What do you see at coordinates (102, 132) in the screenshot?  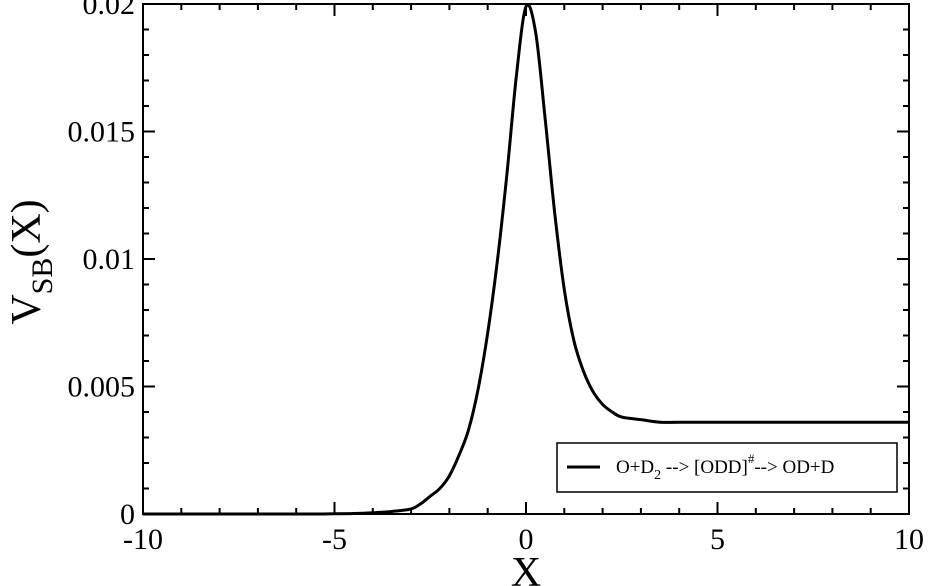 I see `y-tick-label: 0.015` at bounding box center [102, 132].